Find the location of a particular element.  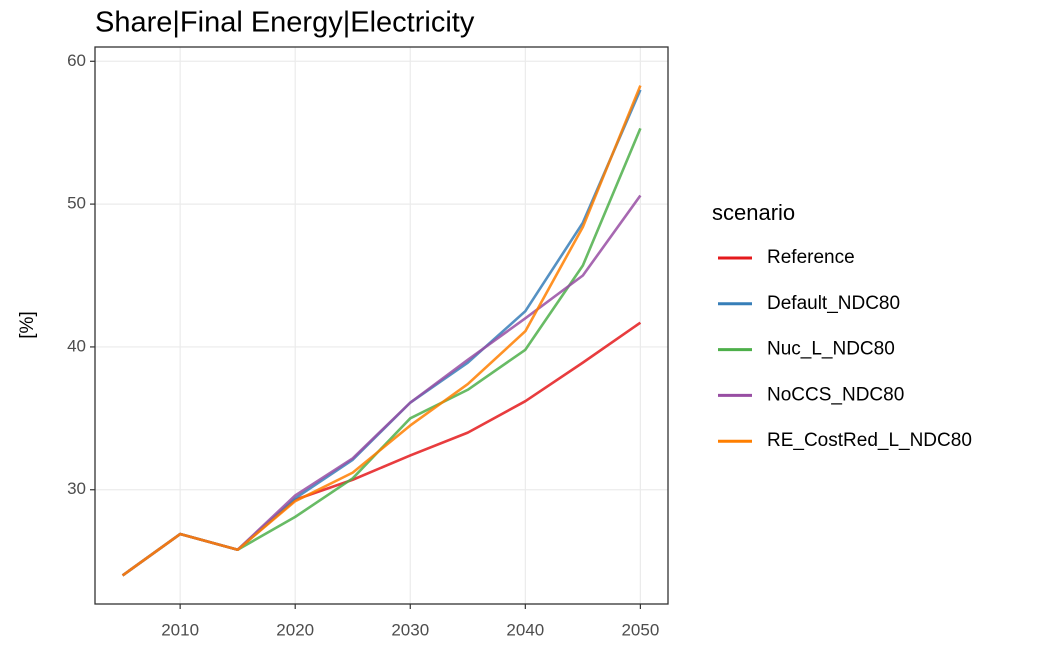

y-tick-label: 30 is located at coordinates (76, 488).